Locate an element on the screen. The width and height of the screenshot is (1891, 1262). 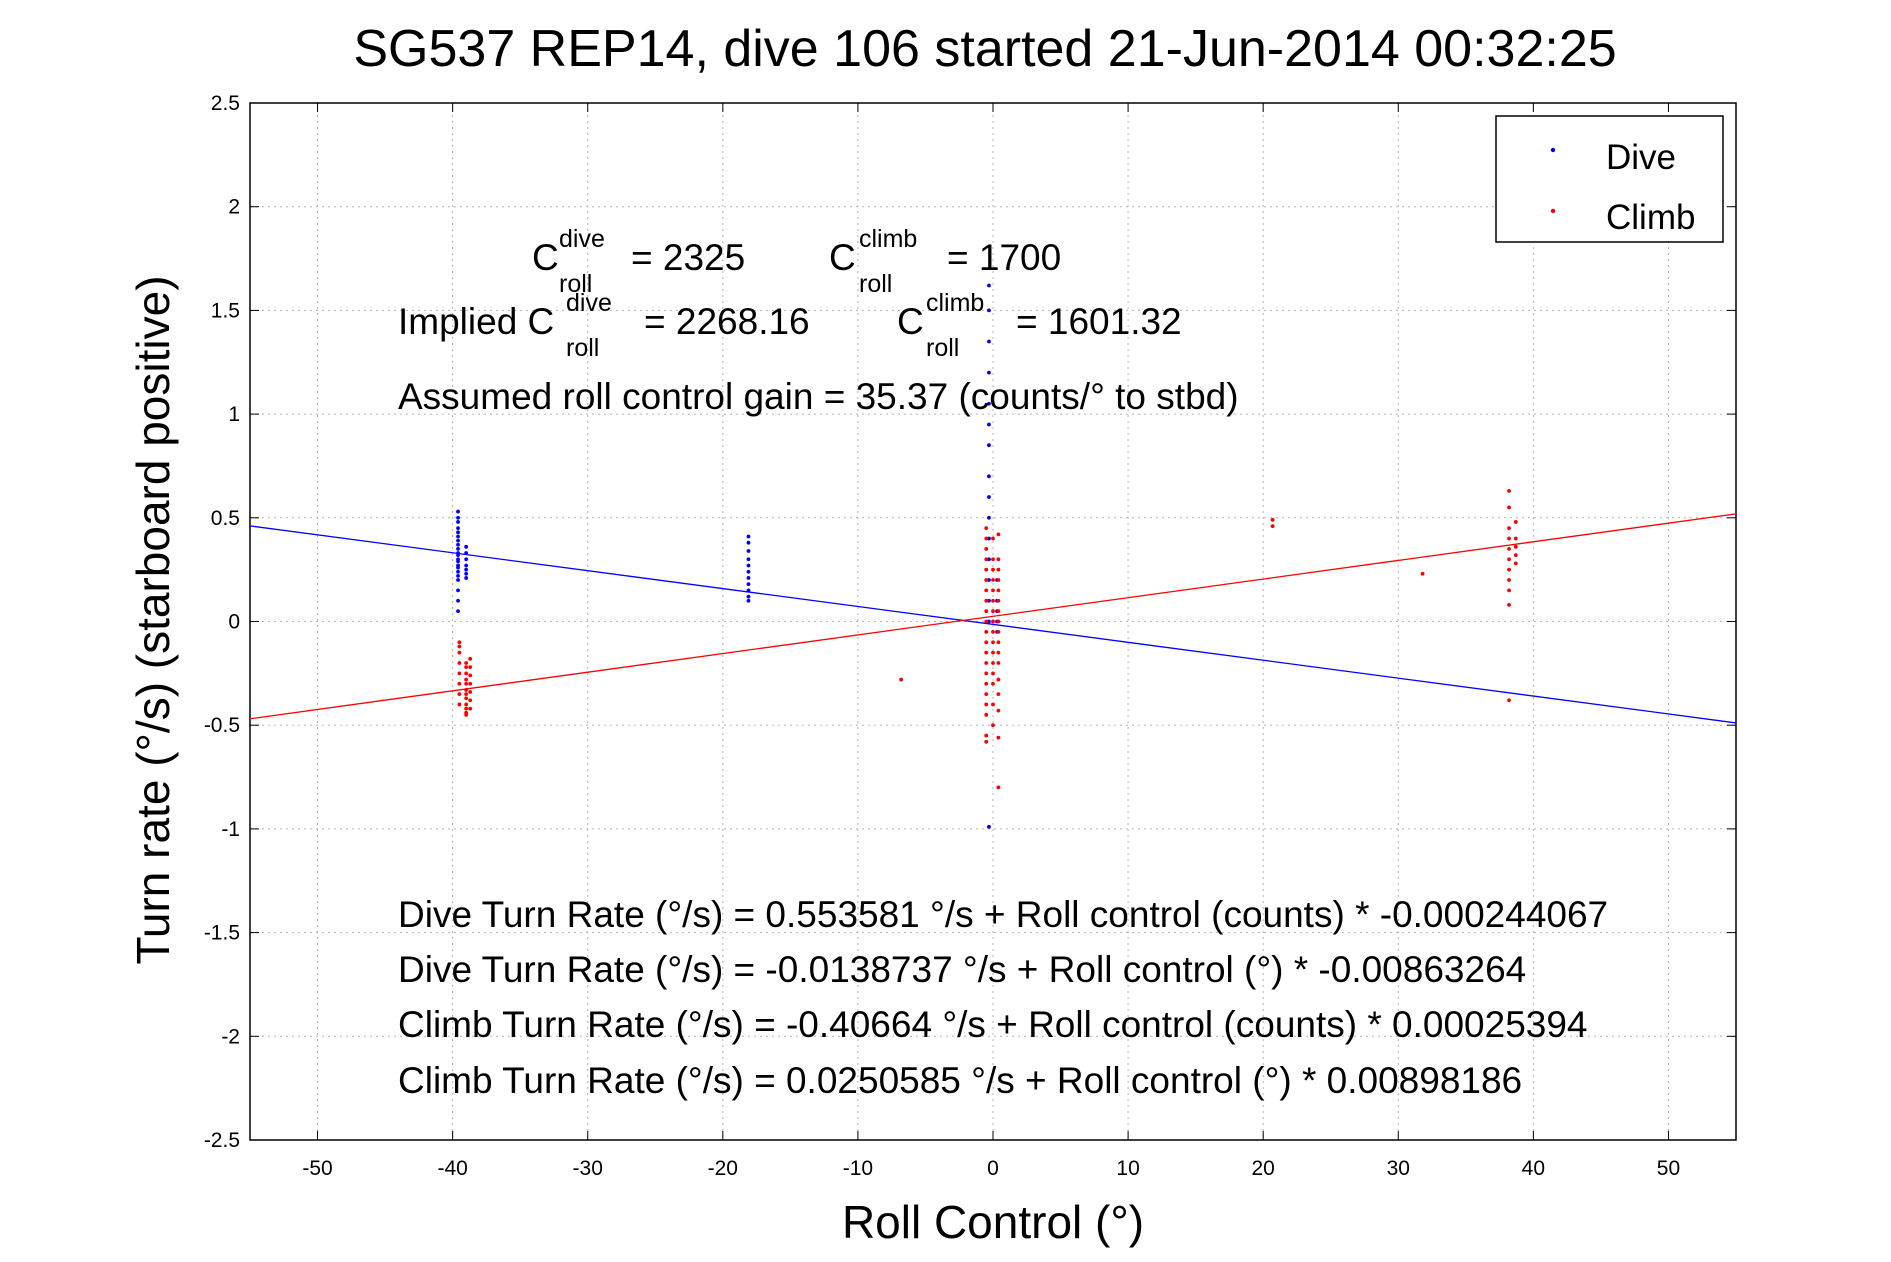
x-tick-label: 10 is located at coordinates (1127, 1168).